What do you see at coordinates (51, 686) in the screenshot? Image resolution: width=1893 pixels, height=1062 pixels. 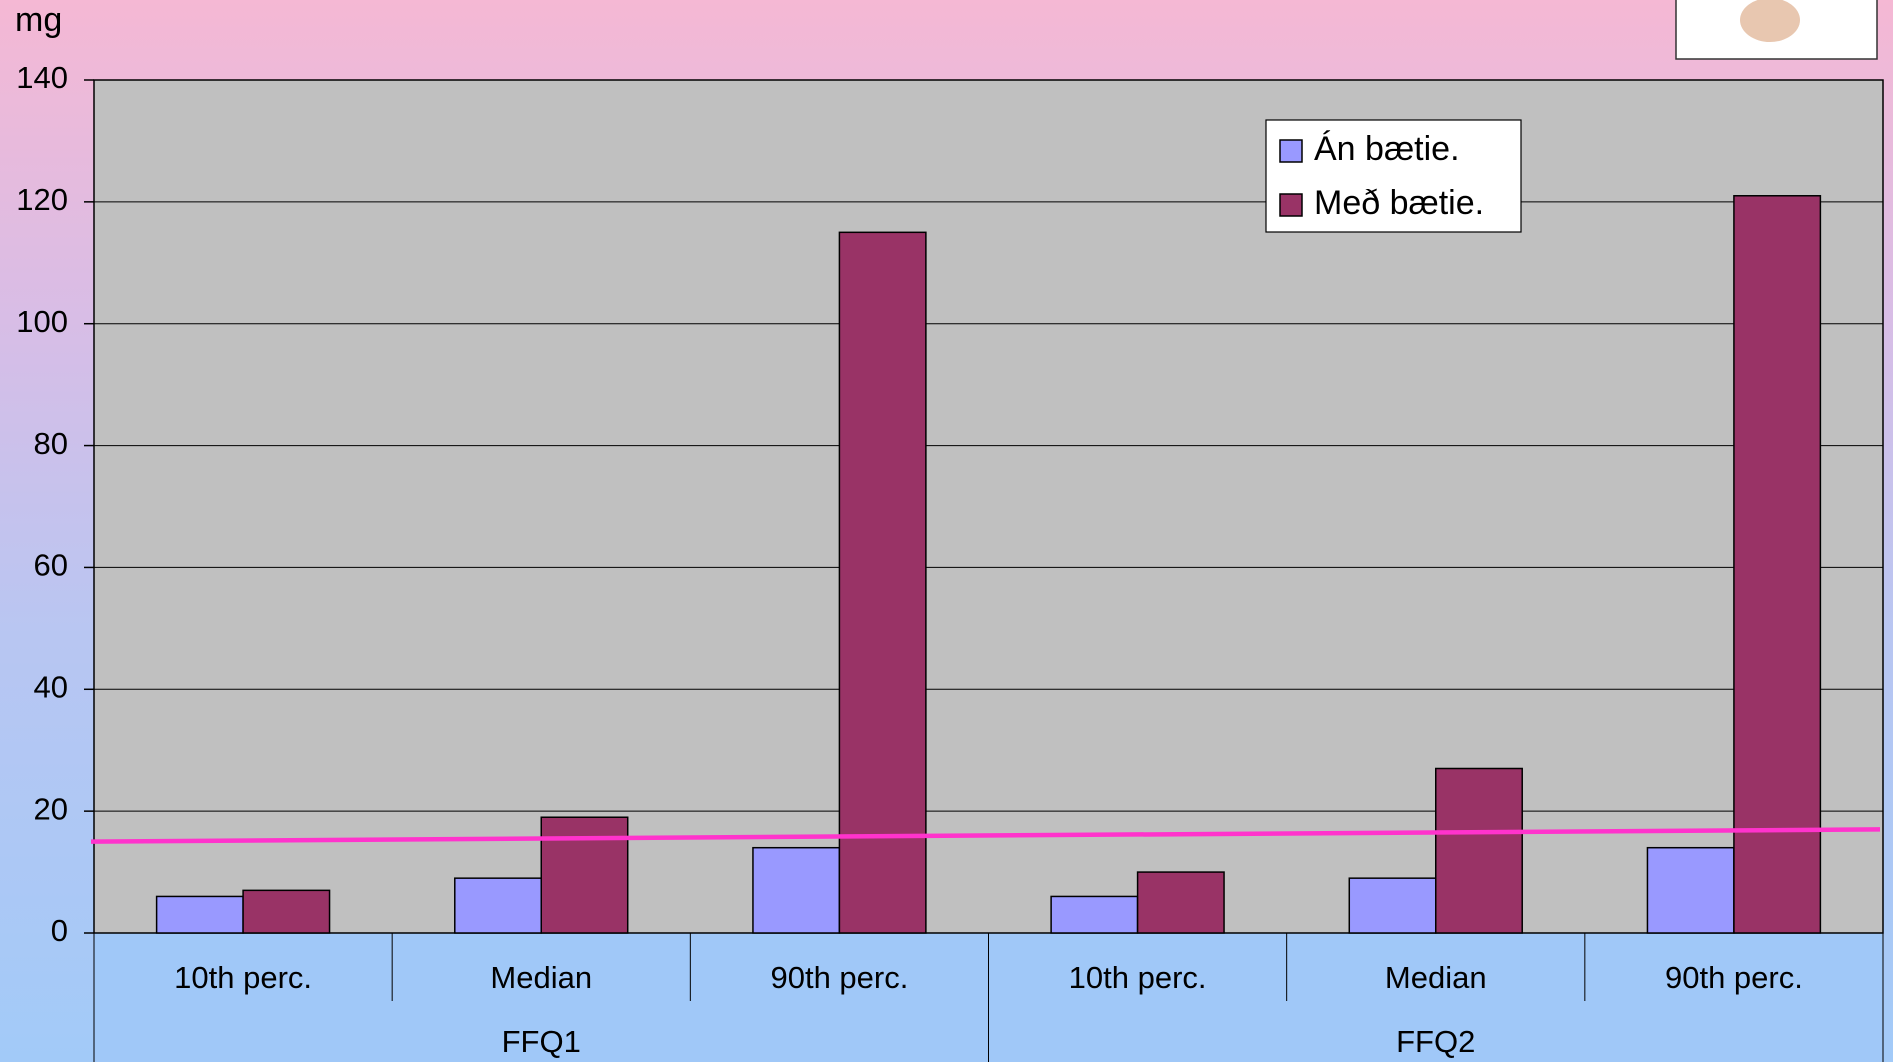 I see `y-tick-label: 40` at bounding box center [51, 686].